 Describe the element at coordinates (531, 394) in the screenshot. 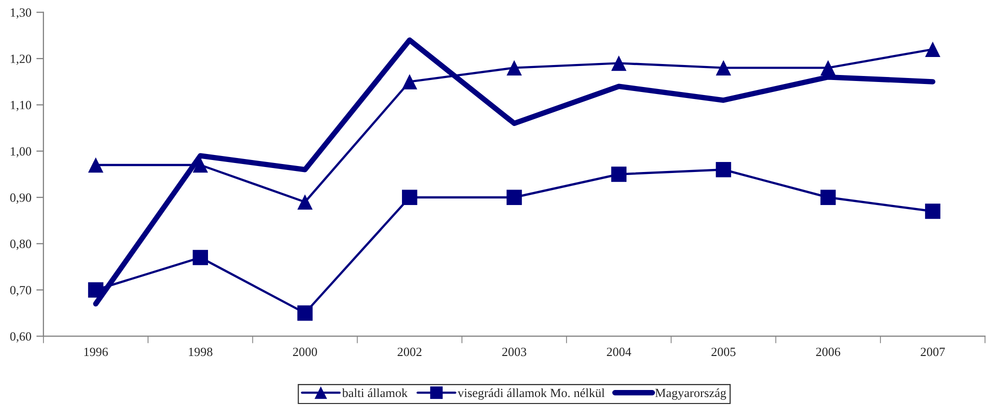

I see `legend-label: visegrádi államok Mo. nélkül` at that location.